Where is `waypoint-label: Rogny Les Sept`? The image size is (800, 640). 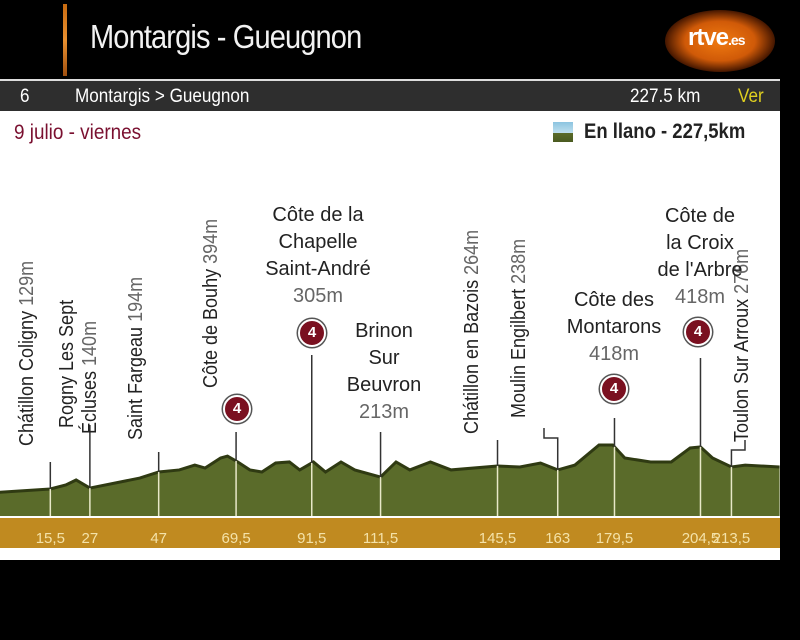
waypoint-label: Rogny Les Sept is located at coordinates (67, 363).